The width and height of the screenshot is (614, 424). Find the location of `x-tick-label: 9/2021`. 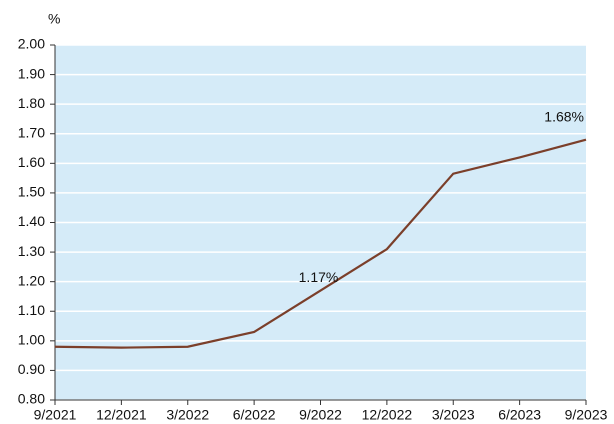

x-tick-label: 9/2021 is located at coordinates (55, 415).